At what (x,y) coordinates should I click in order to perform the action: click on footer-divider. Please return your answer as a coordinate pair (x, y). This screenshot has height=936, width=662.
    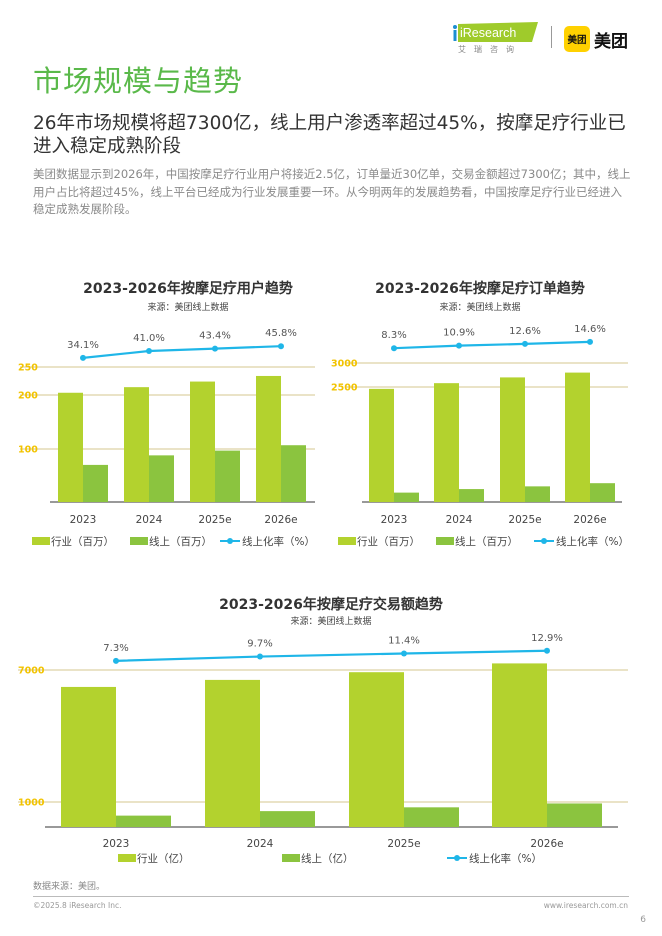
    Looking at the image, I should click on (331, 896).